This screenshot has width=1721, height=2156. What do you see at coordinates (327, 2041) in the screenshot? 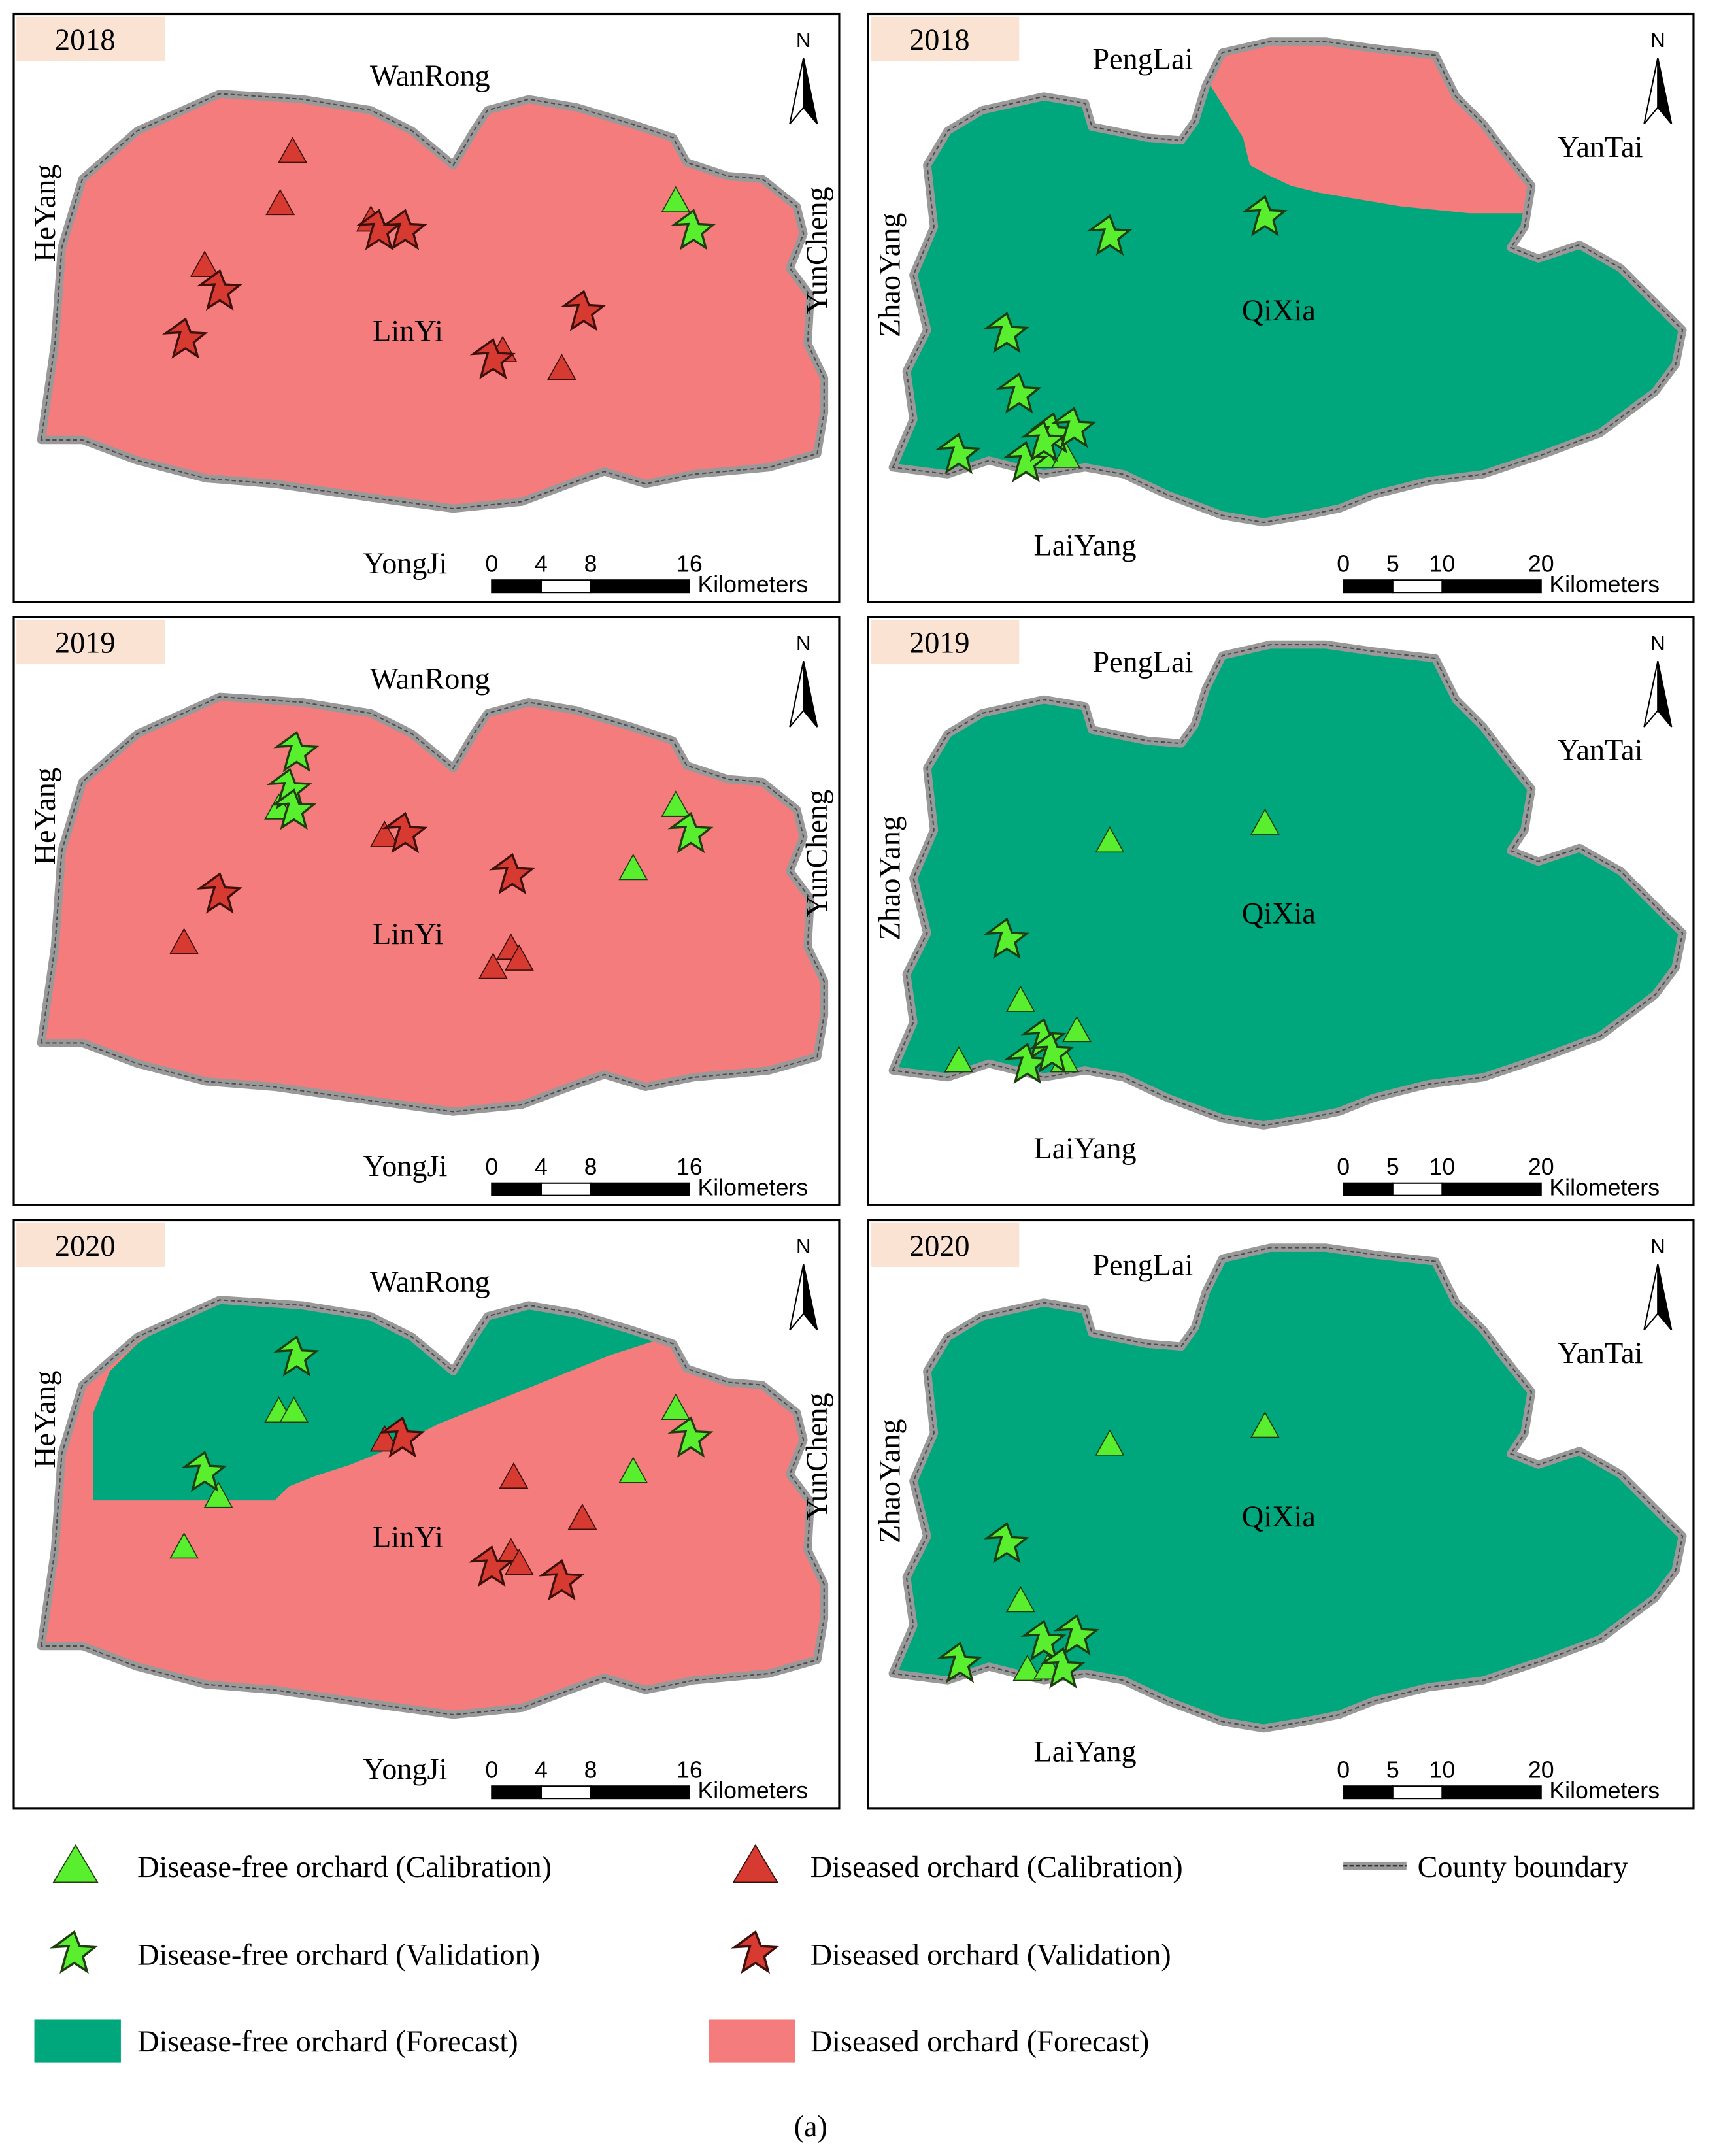
I see `legend-label-df-forecast: Disease-free orchard (Forecast)` at bounding box center [327, 2041].